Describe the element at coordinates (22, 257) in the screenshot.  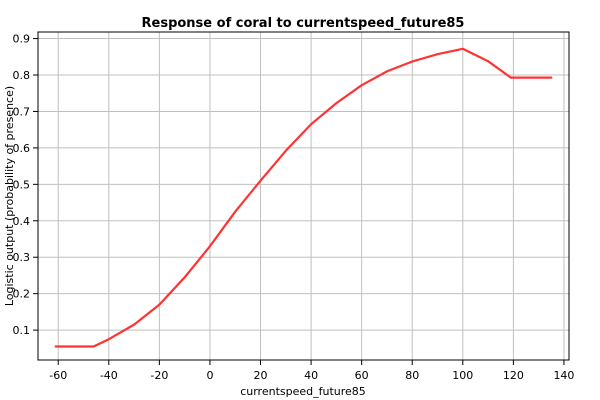
I see `y-tick-label: 0.3` at that location.